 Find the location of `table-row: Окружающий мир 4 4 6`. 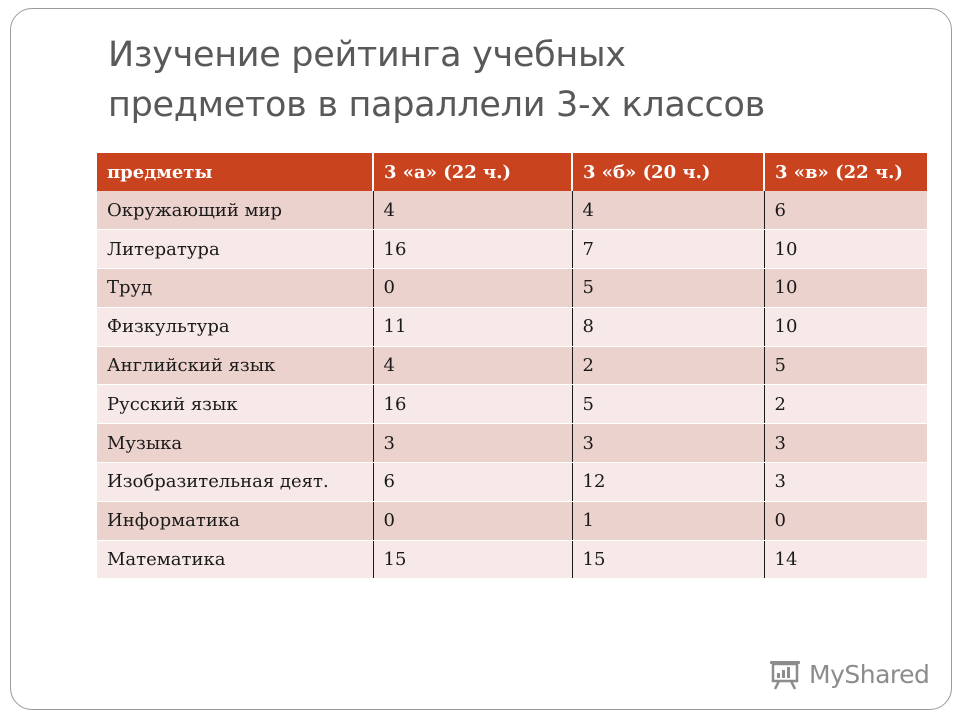

table-row: Окружающий мир 4 4 6 is located at coordinates (512, 211).